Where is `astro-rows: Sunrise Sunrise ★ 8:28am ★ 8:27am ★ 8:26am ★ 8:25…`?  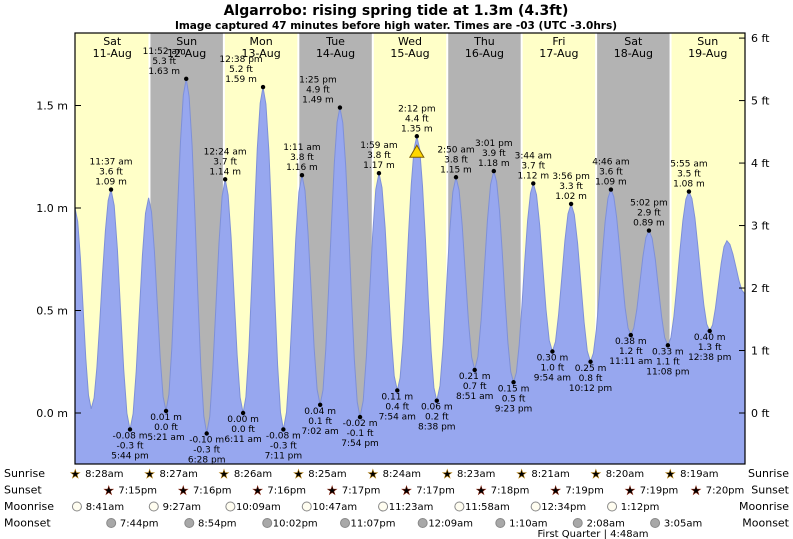
astro-rows: Sunrise Sunrise ★ 8:28am ★ 8:27am ★ 8:26am ★ 8:25… is located at coordinates (397, 498).